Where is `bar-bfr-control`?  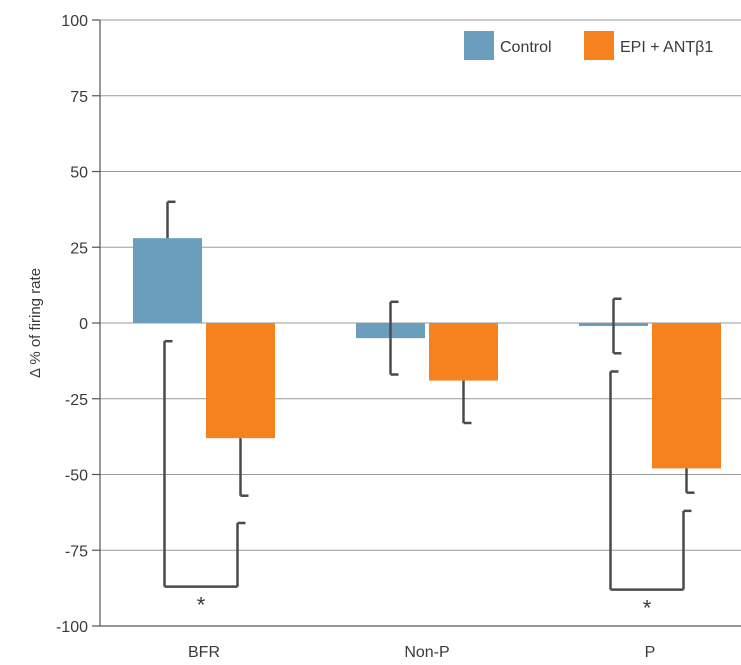 bar-bfr-control is located at coordinates (167, 280).